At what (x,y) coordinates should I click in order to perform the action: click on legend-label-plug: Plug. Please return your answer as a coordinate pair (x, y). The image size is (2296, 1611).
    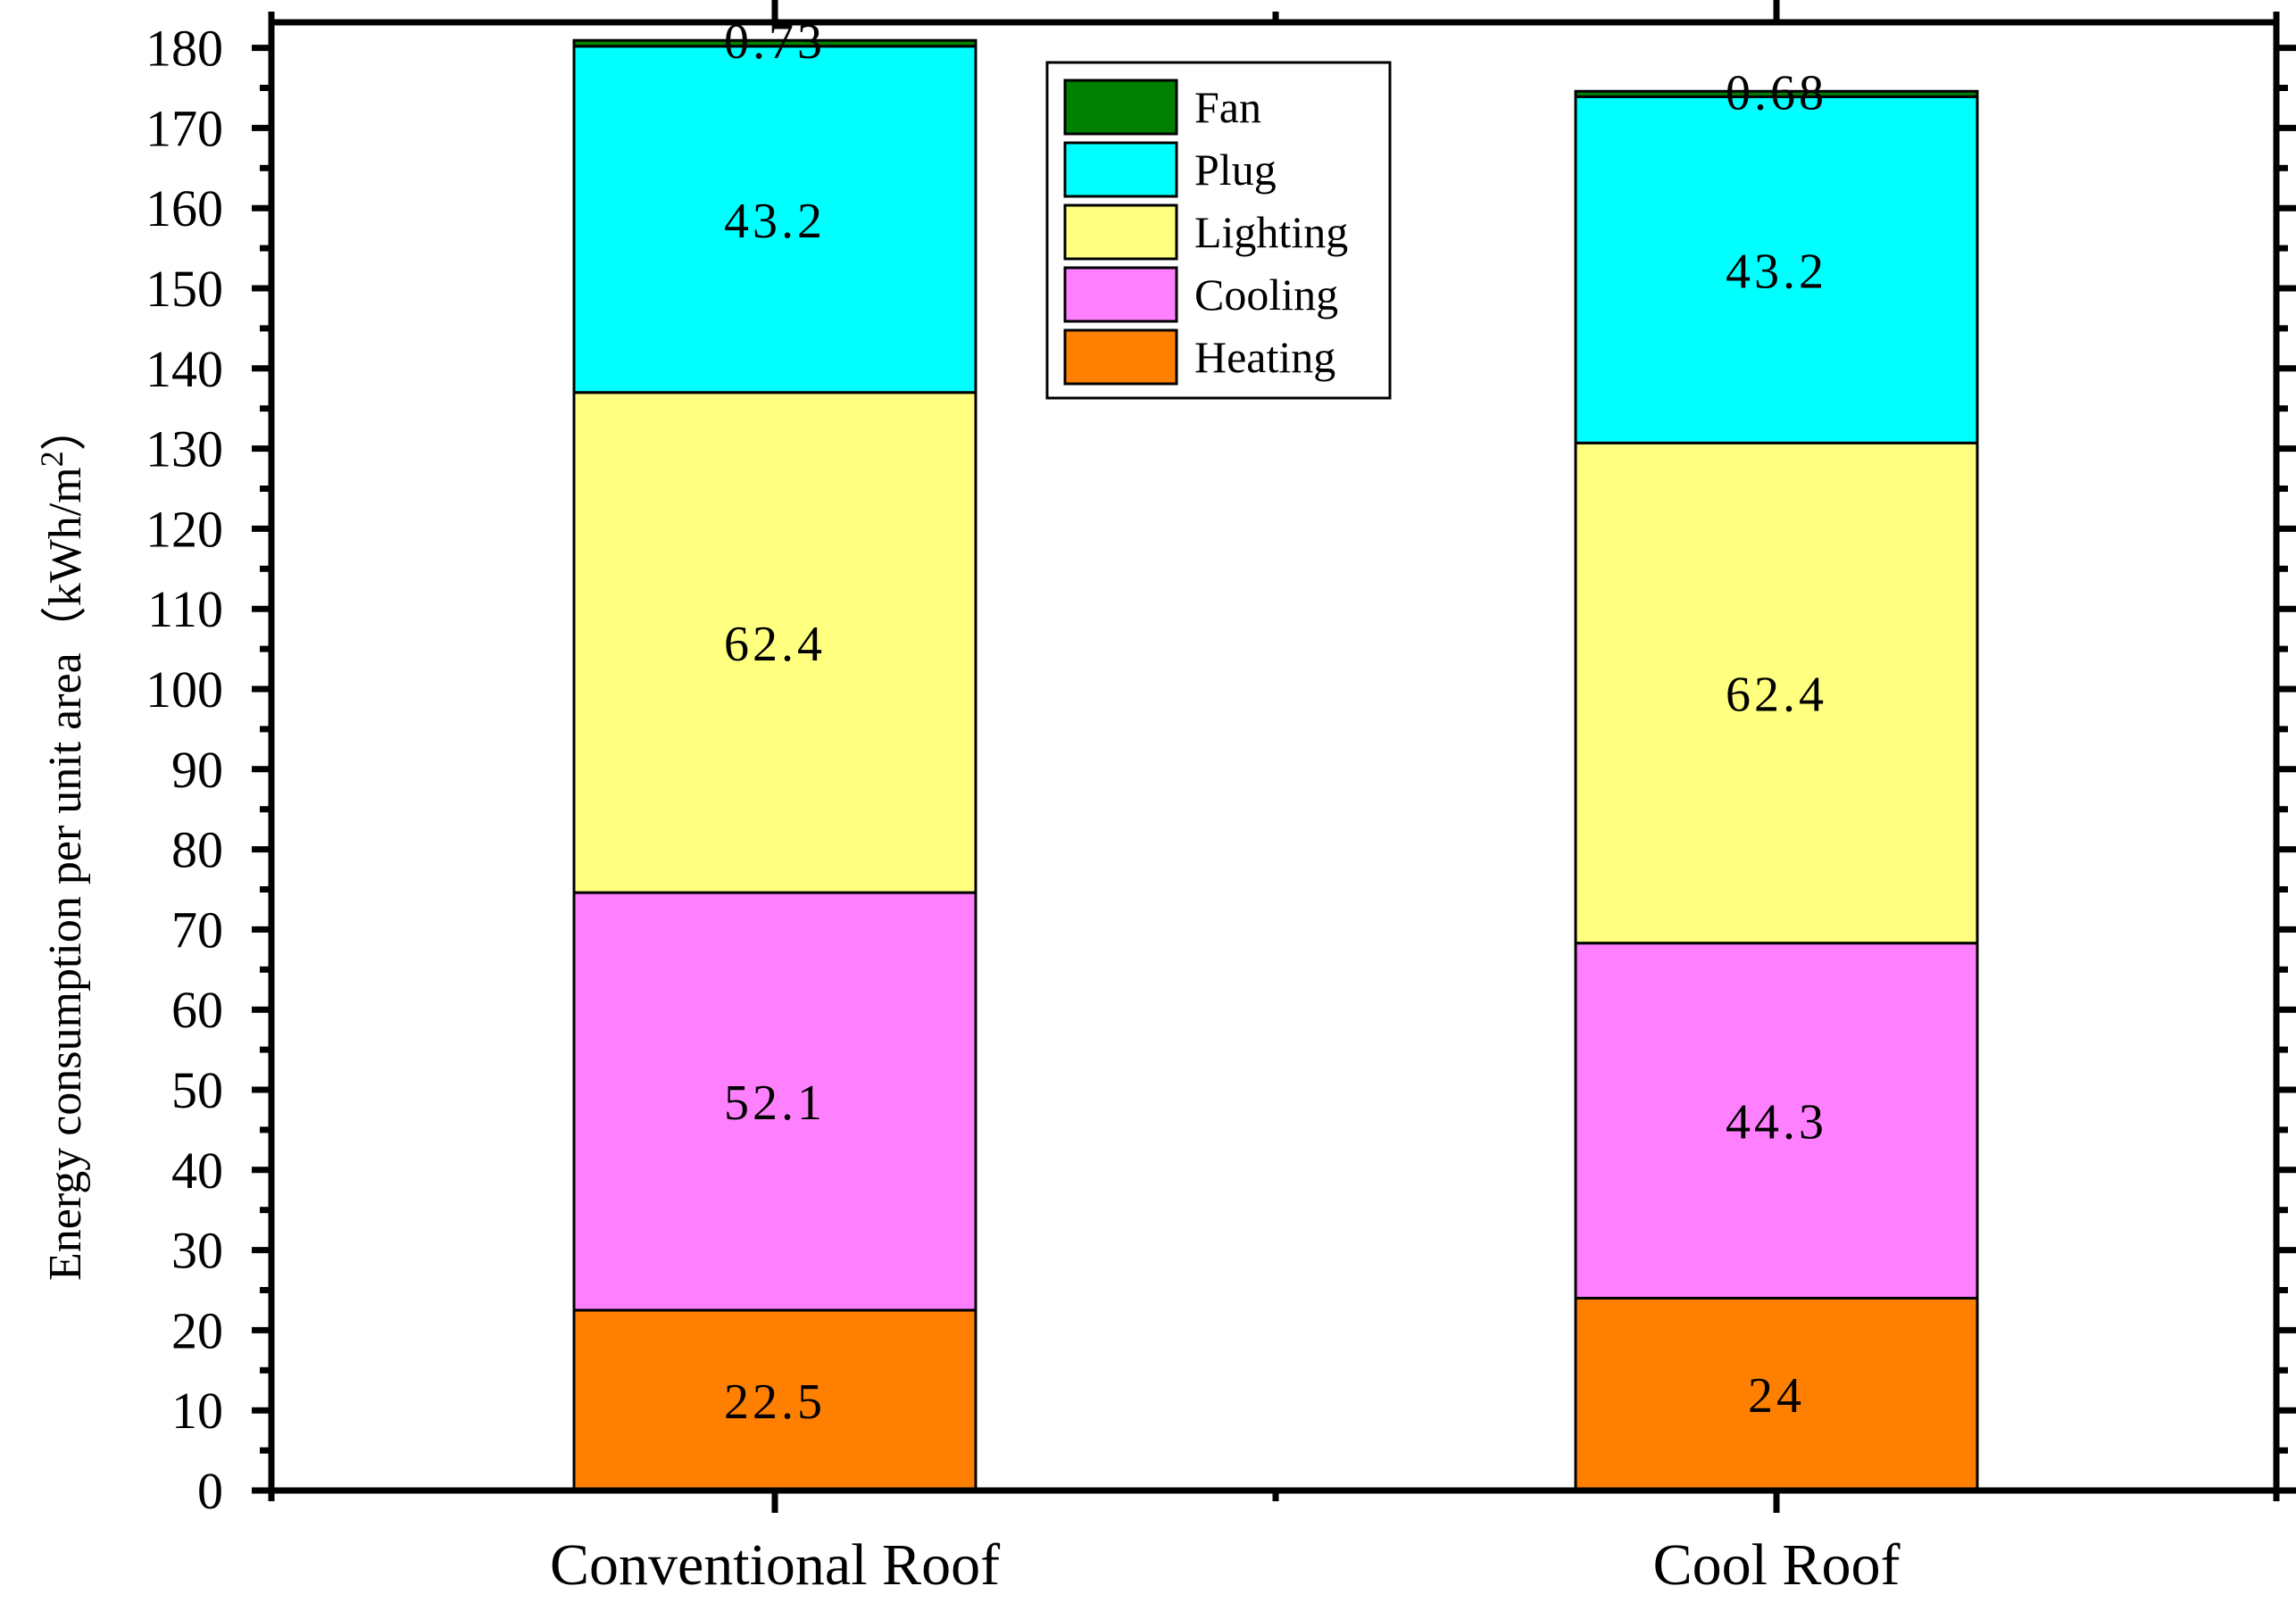
    Looking at the image, I should click on (1235, 170).